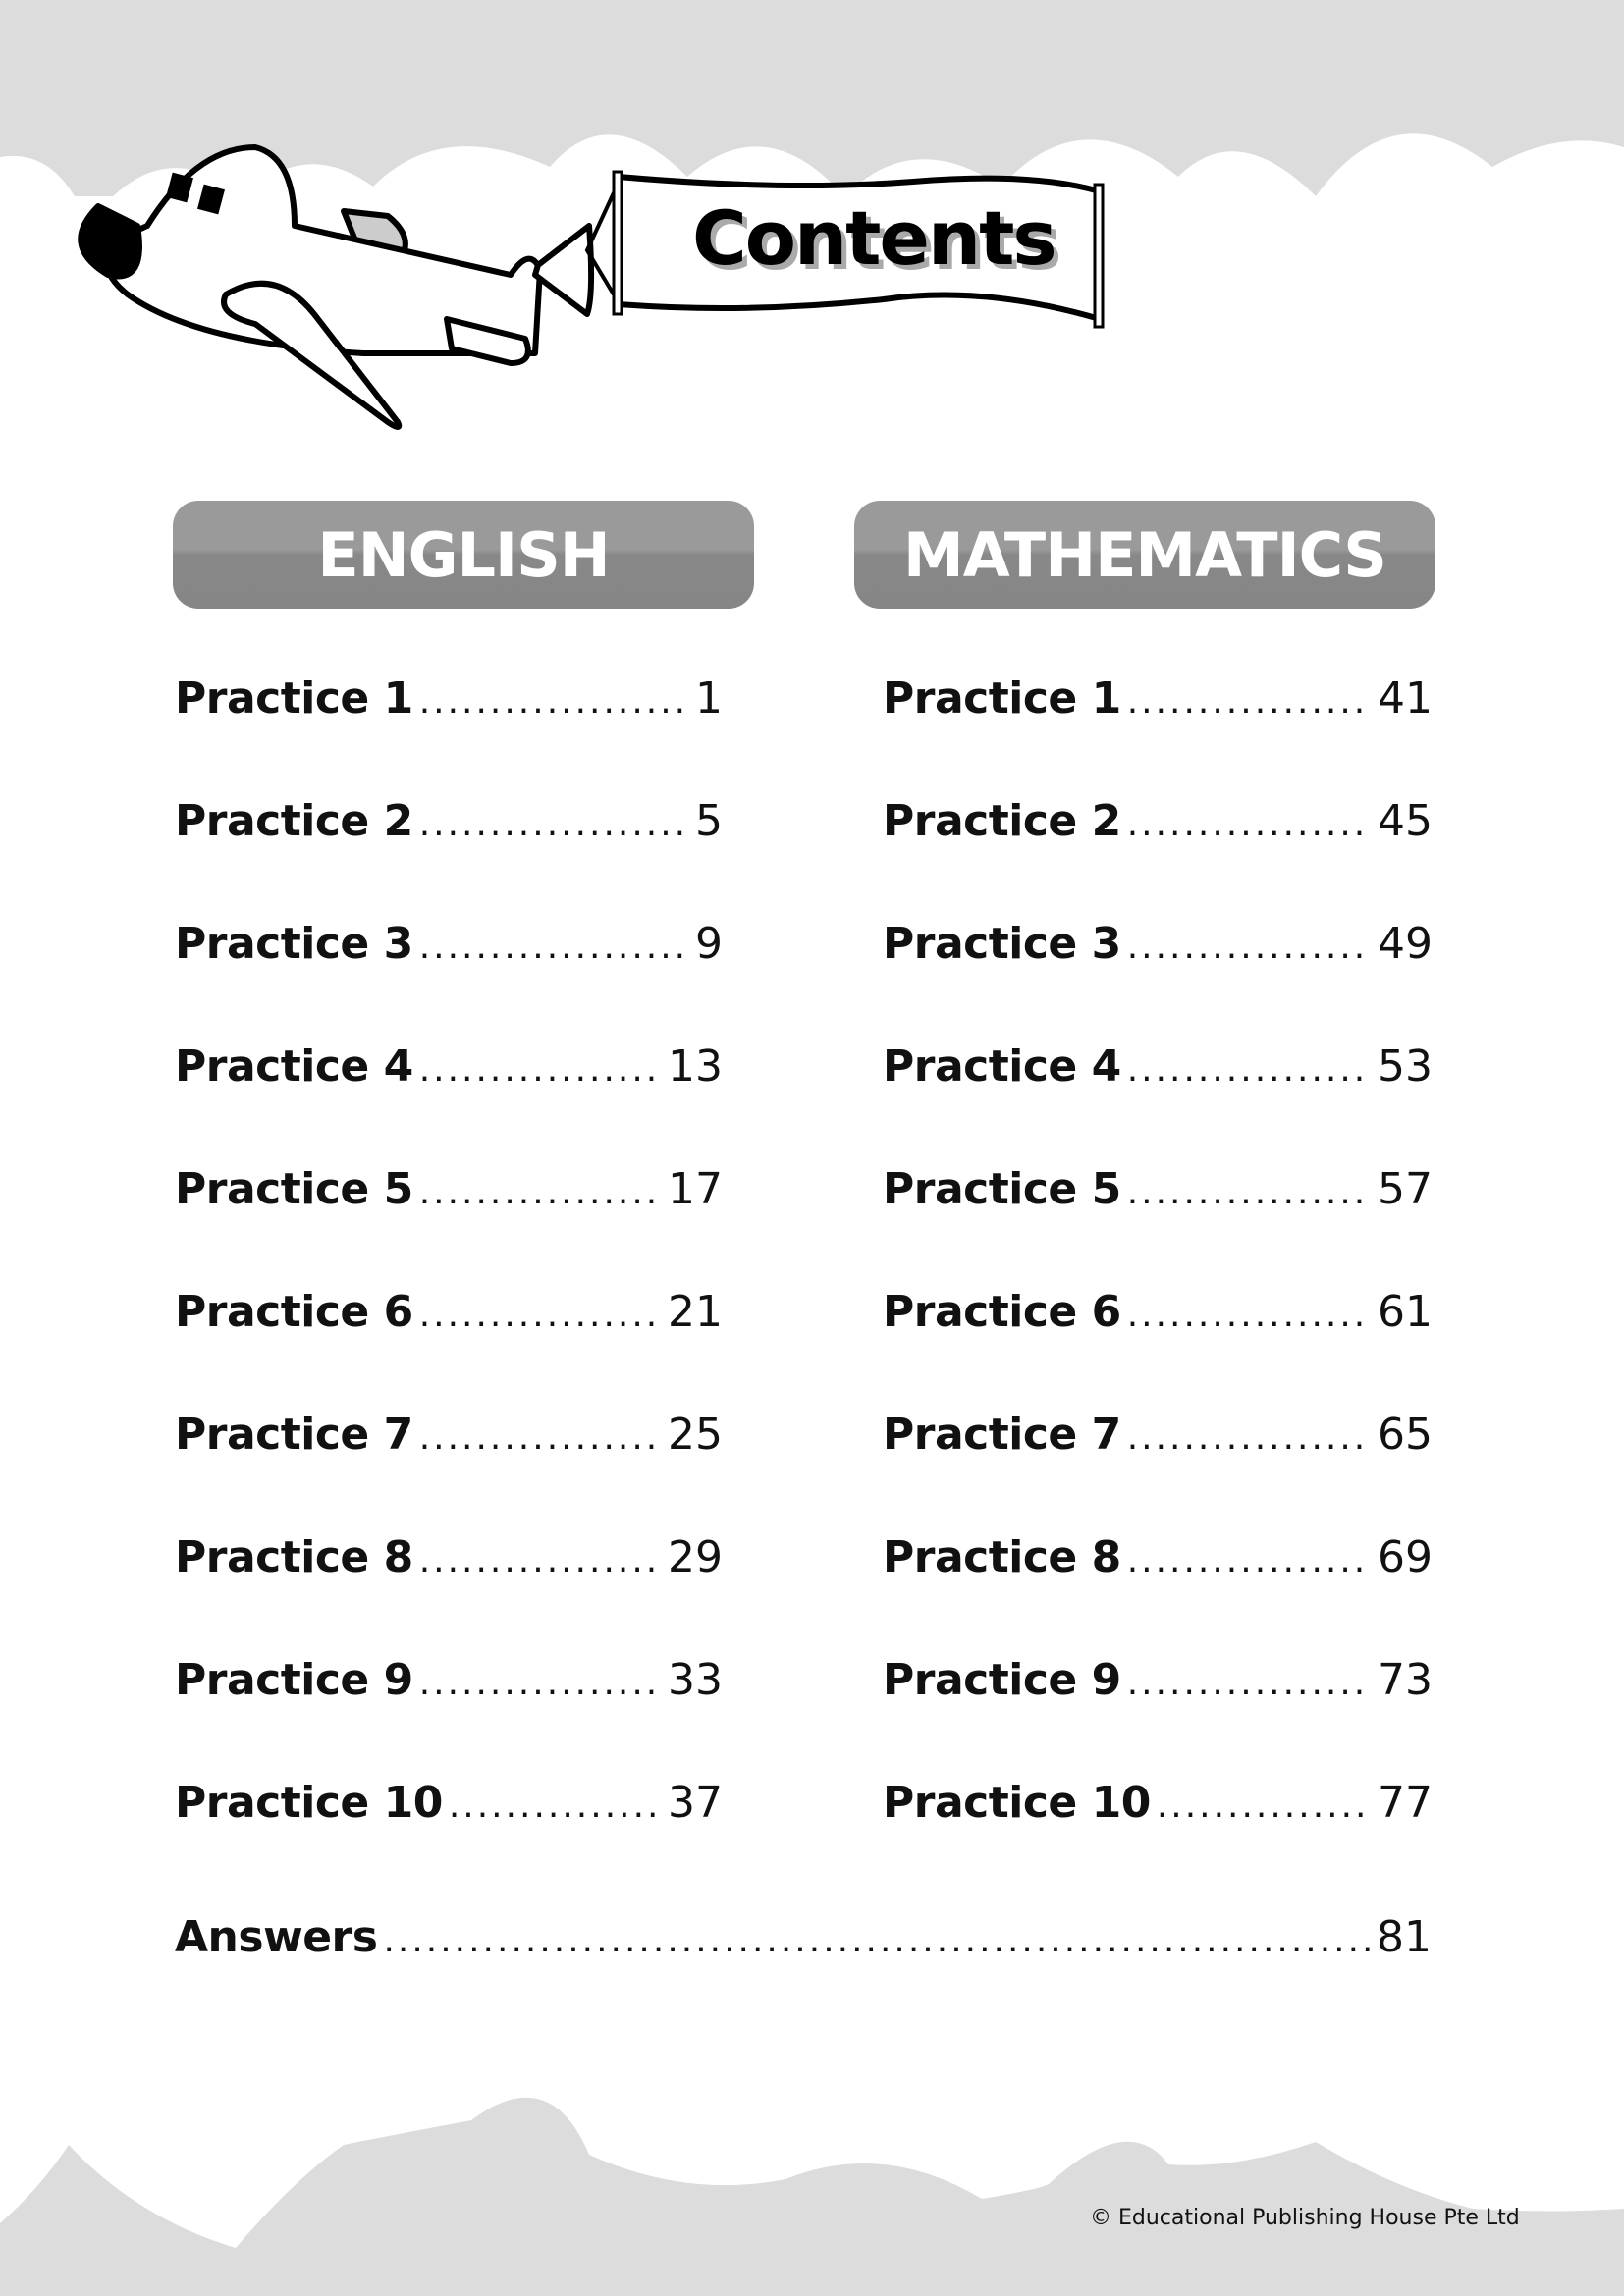 Image resolution: width=1624 pixels, height=2296 pixels. Describe the element at coordinates (1305, 2218) in the screenshot. I see `copyright-notice: © Educational Publishing House Pte Ltd` at that location.